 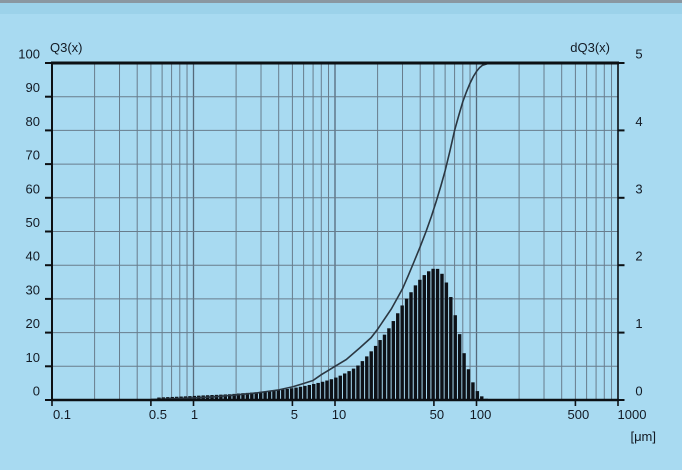 I want to click on right-tick-label: 2, so click(x=638, y=256).